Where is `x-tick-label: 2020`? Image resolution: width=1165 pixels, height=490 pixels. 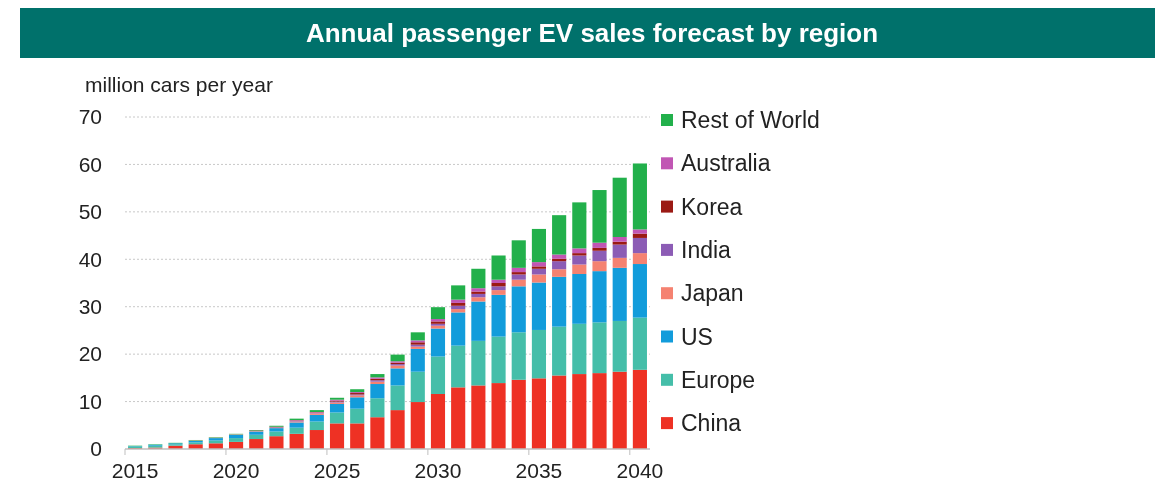 x-tick-label: 2020 is located at coordinates (236, 470).